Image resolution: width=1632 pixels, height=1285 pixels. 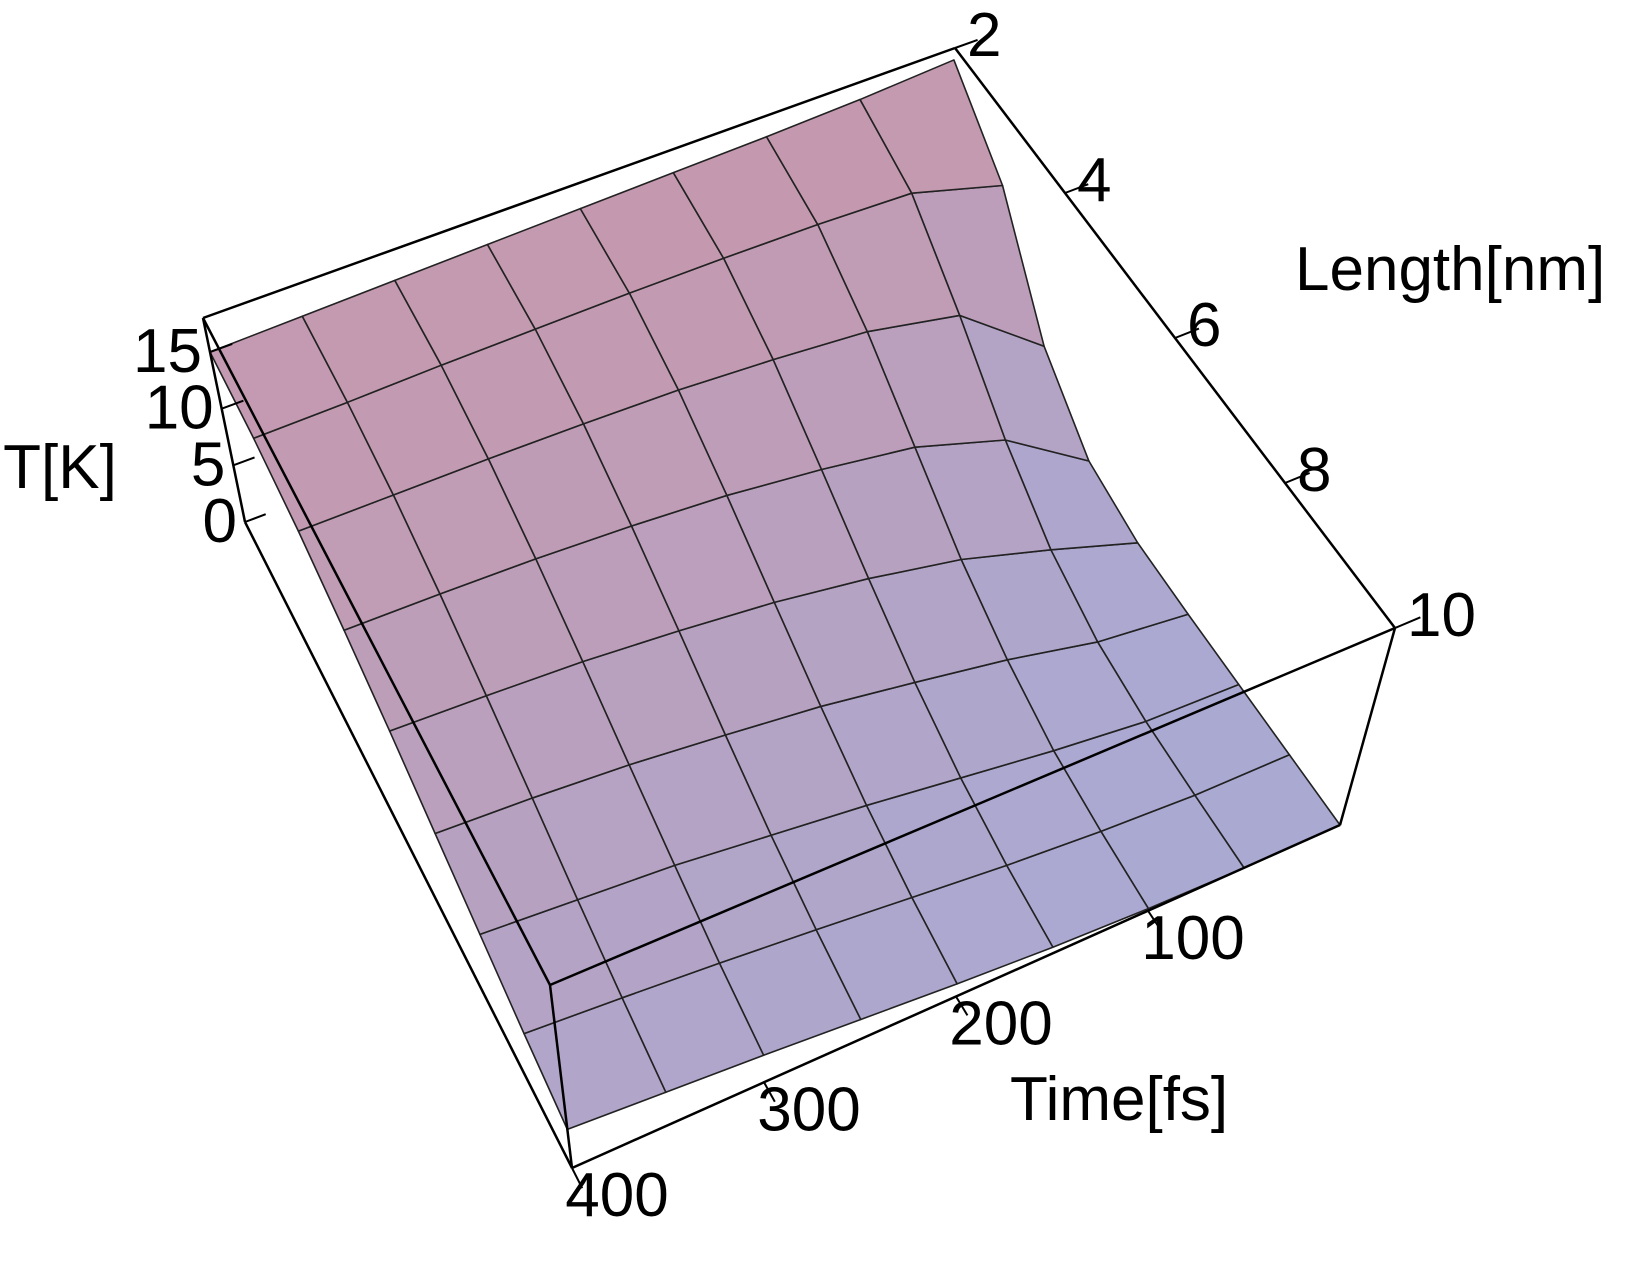 What do you see at coordinates (208, 464) in the screenshot?
I see `z-tick-label: 5` at bounding box center [208, 464].